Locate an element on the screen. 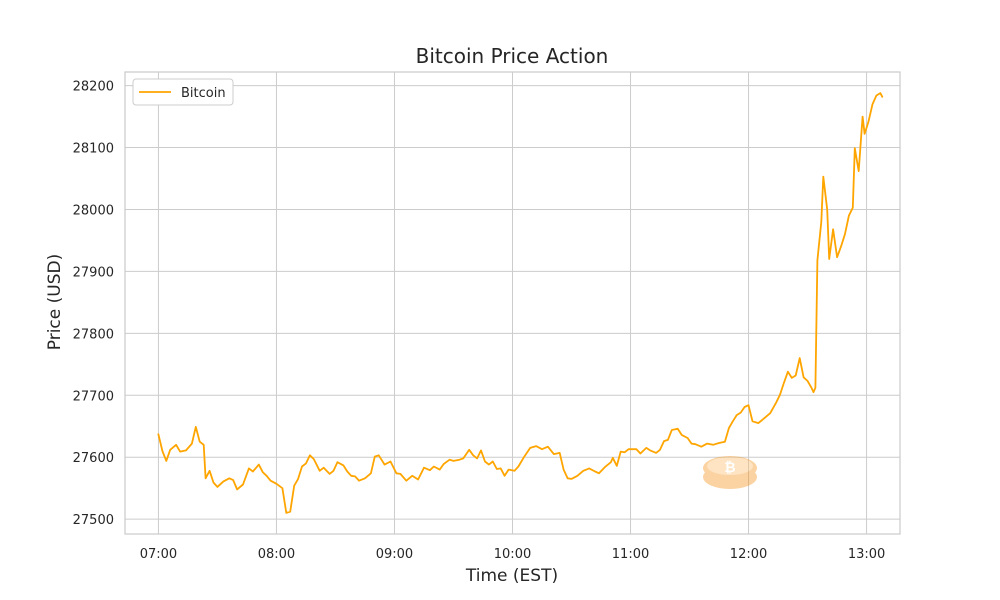 The height and width of the screenshot is (600, 1000). bitcoin-logo-icon: ₿ is located at coordinates (730, 472).